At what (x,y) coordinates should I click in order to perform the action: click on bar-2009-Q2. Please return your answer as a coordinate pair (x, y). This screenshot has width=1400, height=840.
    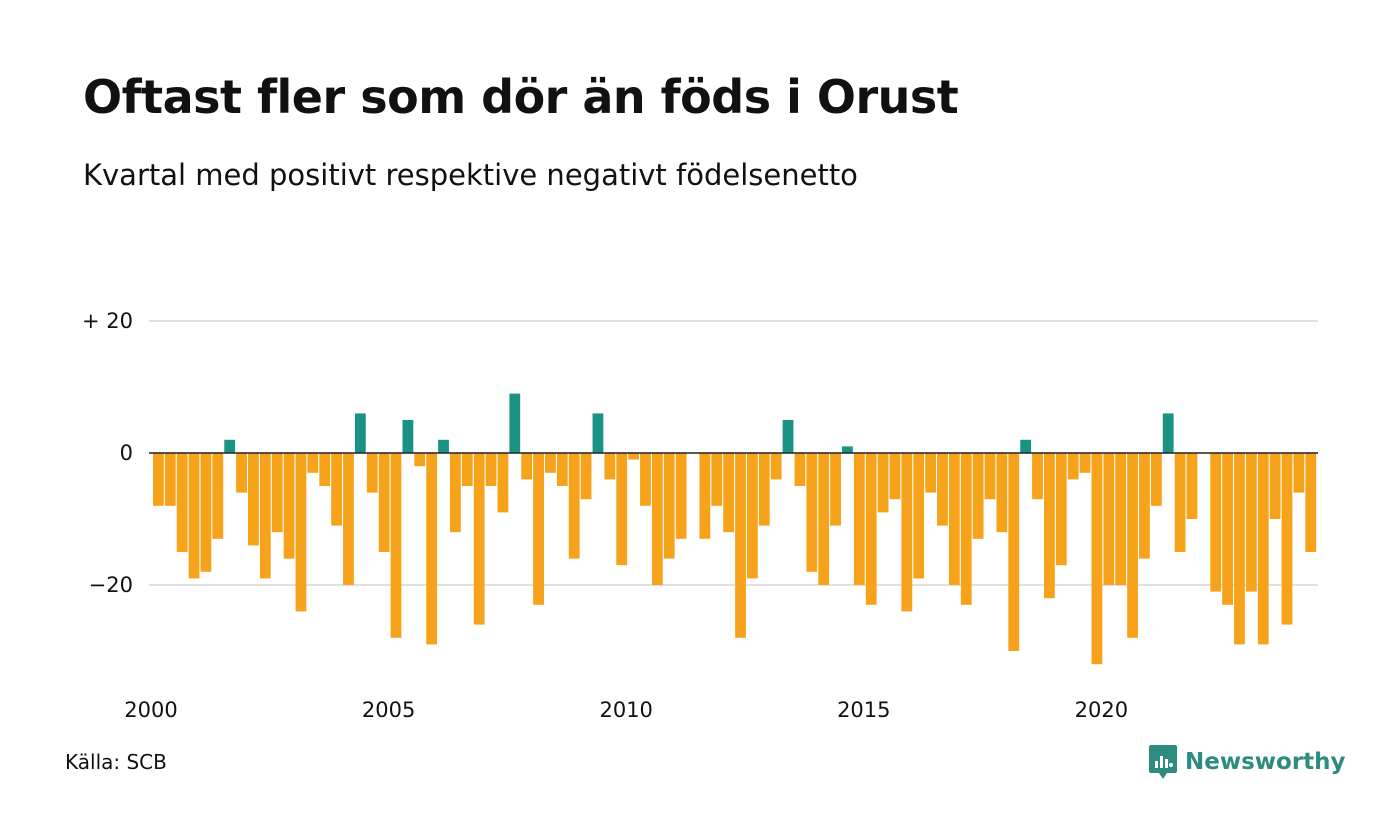
    Looking at the image, I should click on (598, 433).